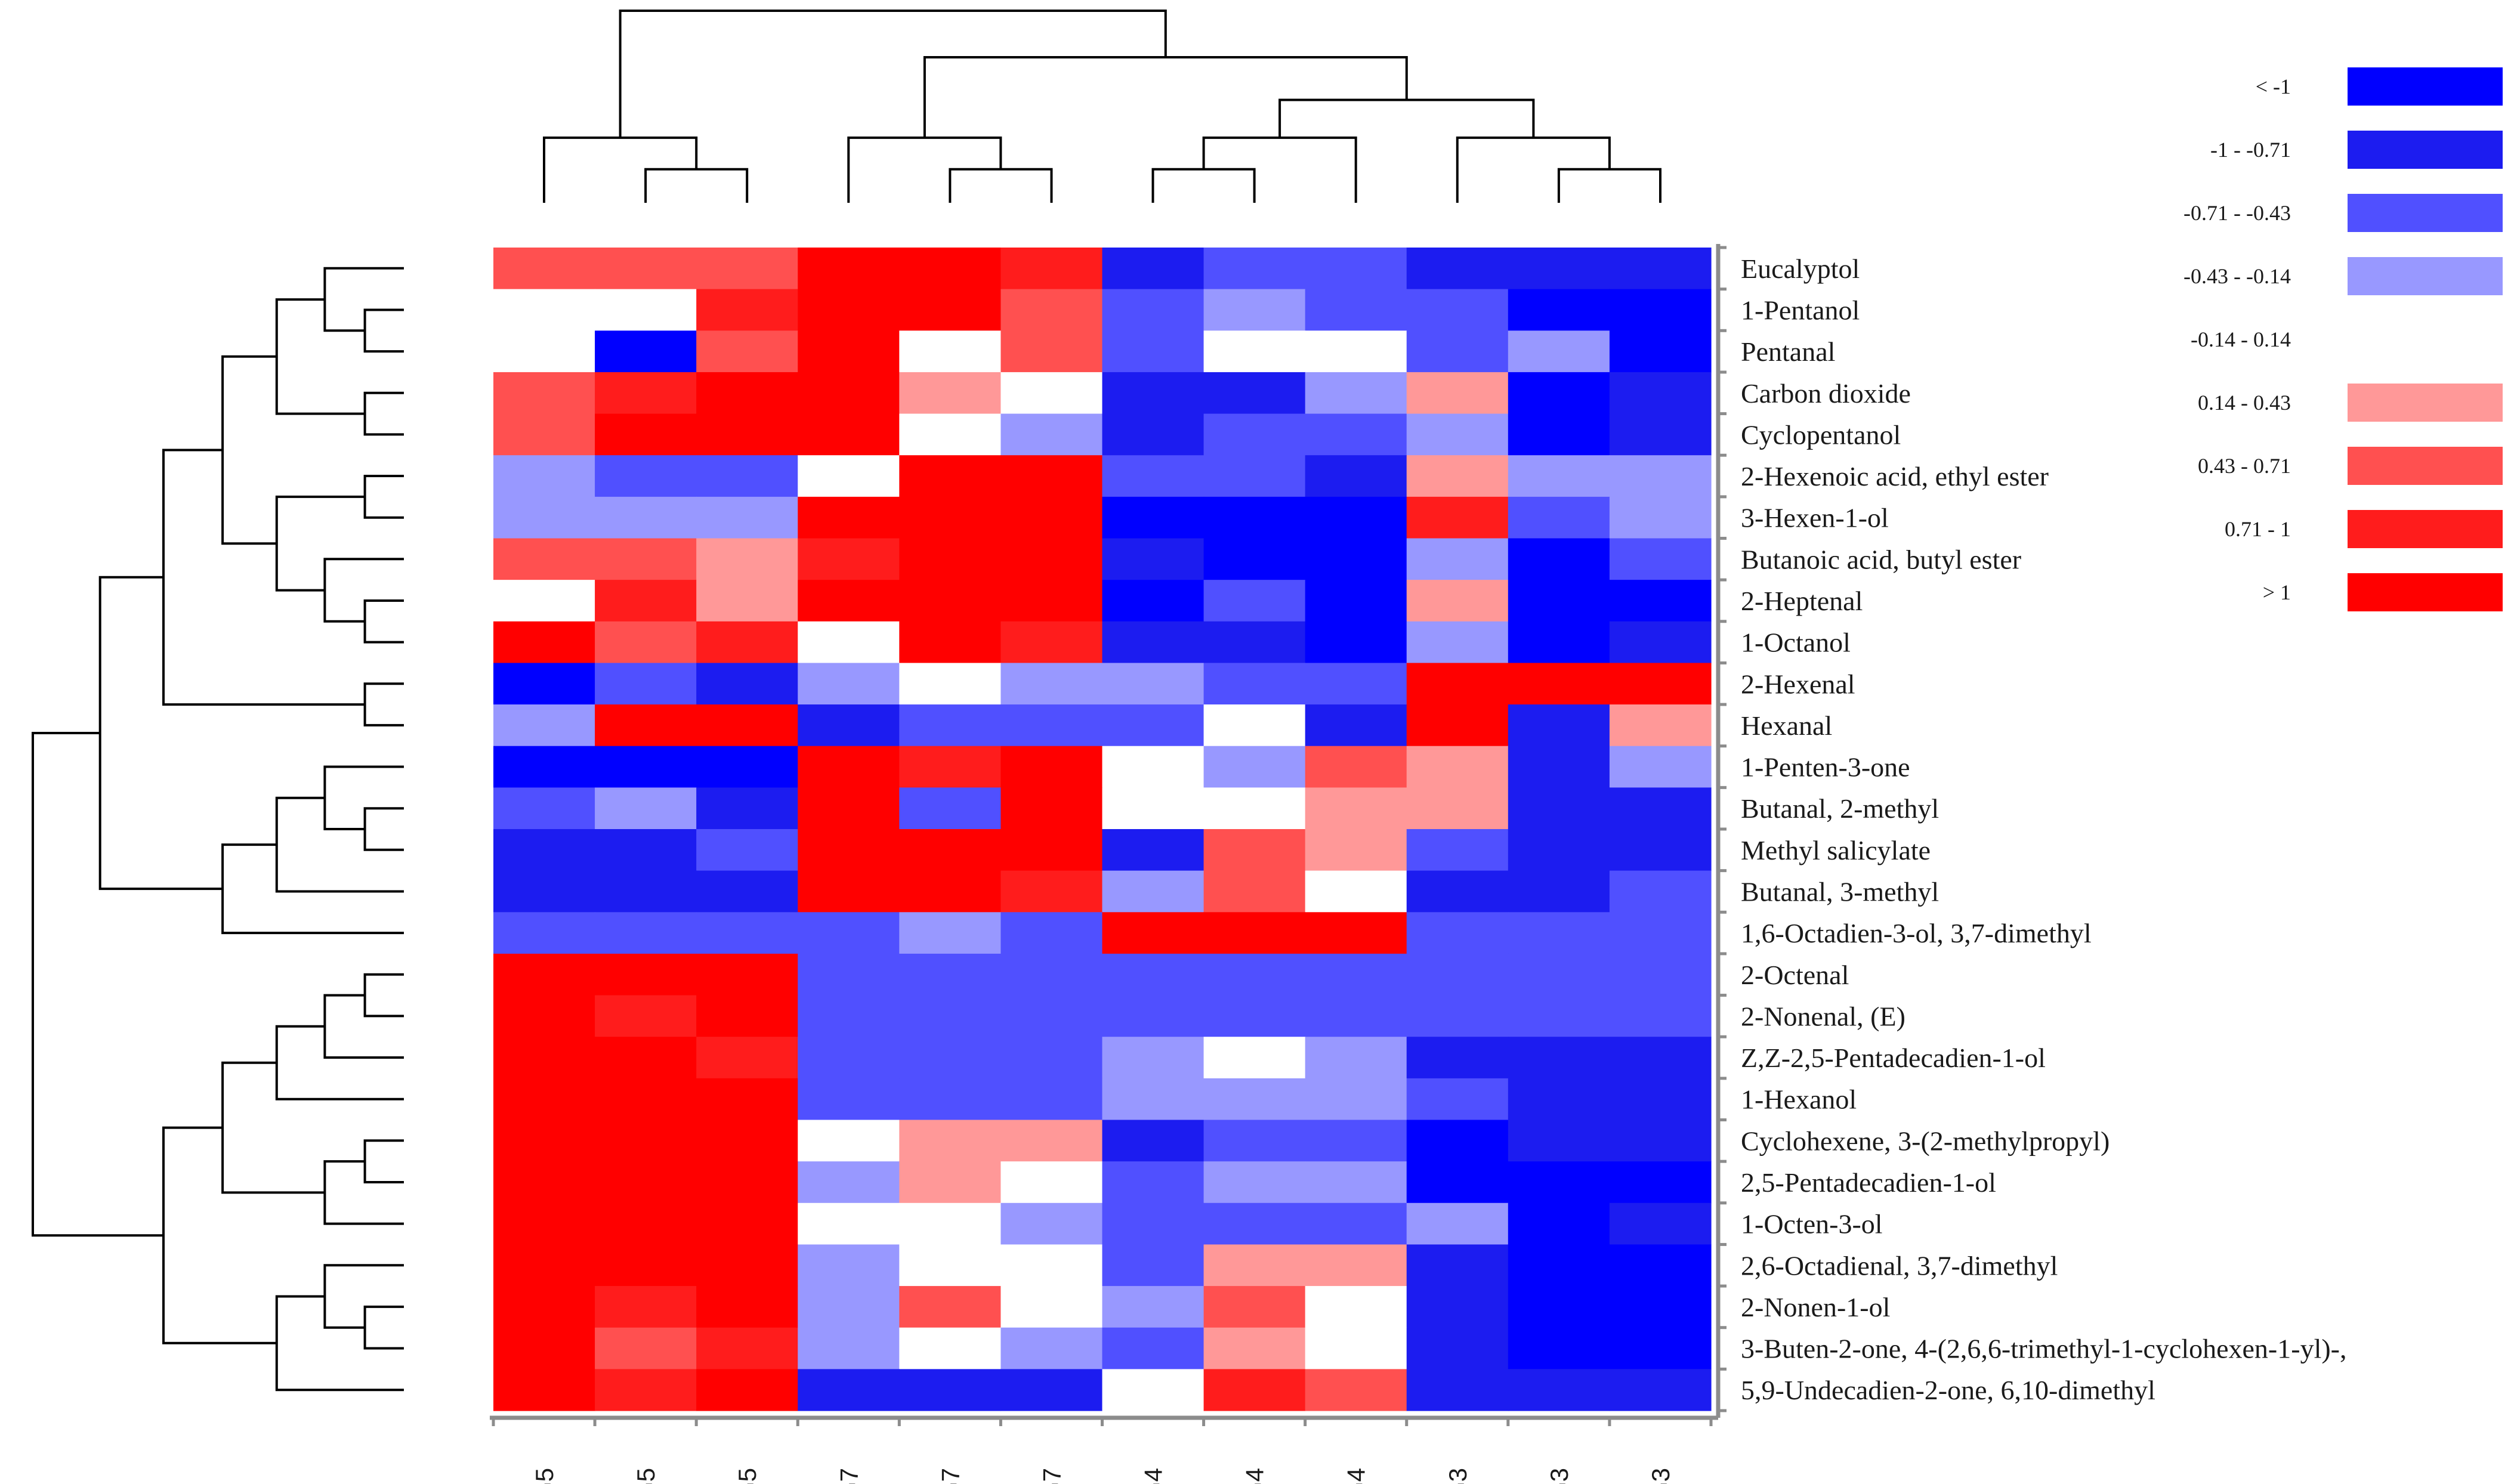  What do you see at coordinates (1051, 974) in the screenshot?
I see `heatmap-cell-r17-c5` at bounding box center [1051, 974].